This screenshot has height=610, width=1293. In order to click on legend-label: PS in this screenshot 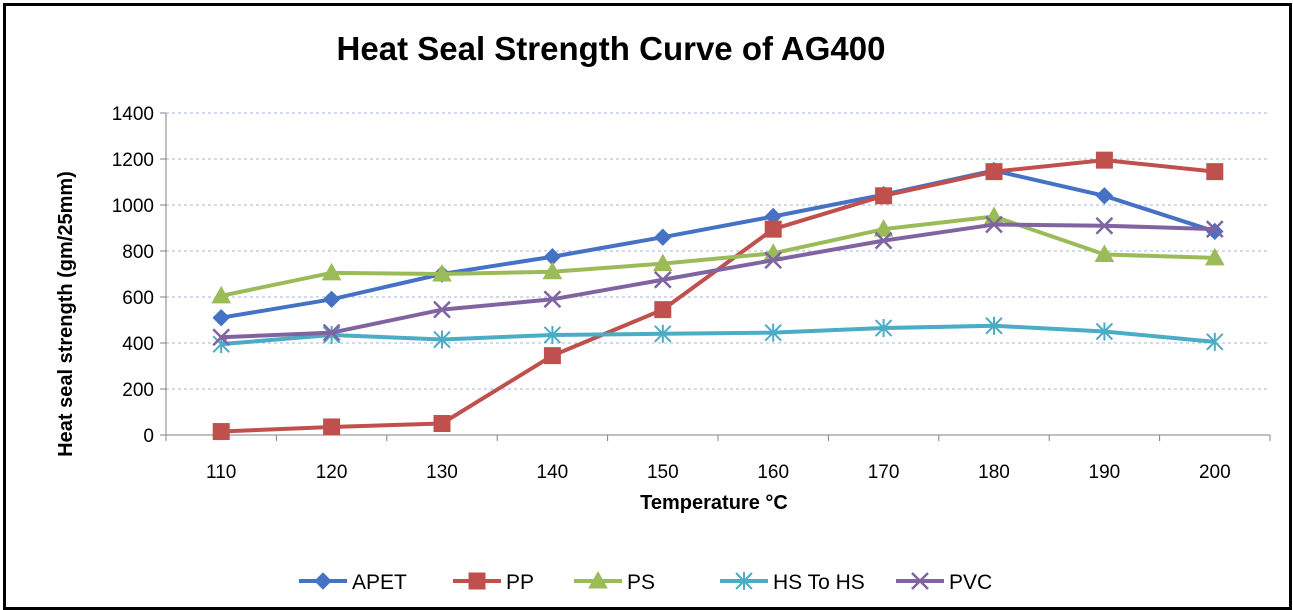, I will do `click(641, 582)`.